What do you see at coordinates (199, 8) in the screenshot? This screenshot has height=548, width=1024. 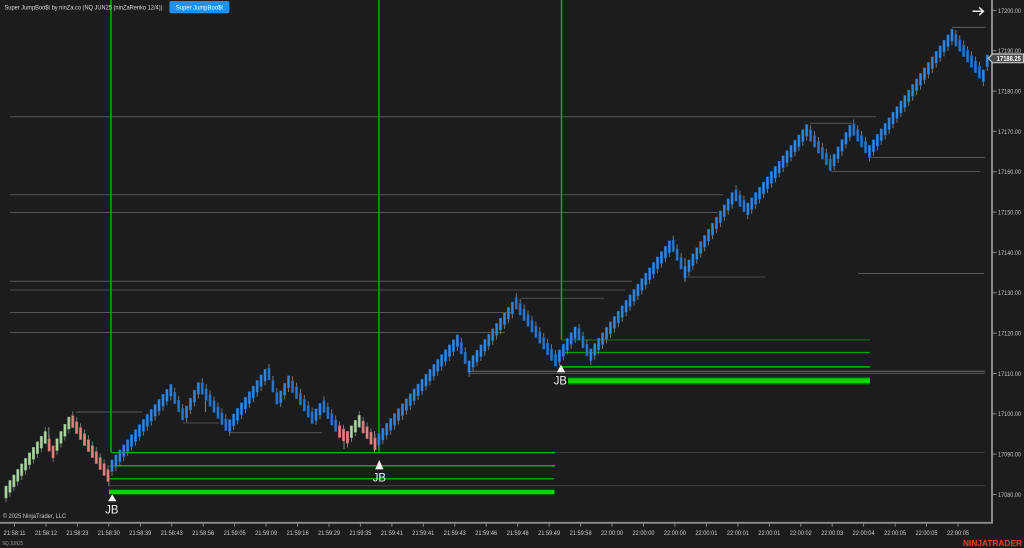 I see `svg-text: Super JumpBoo$t` at bounding box center [199, 8].